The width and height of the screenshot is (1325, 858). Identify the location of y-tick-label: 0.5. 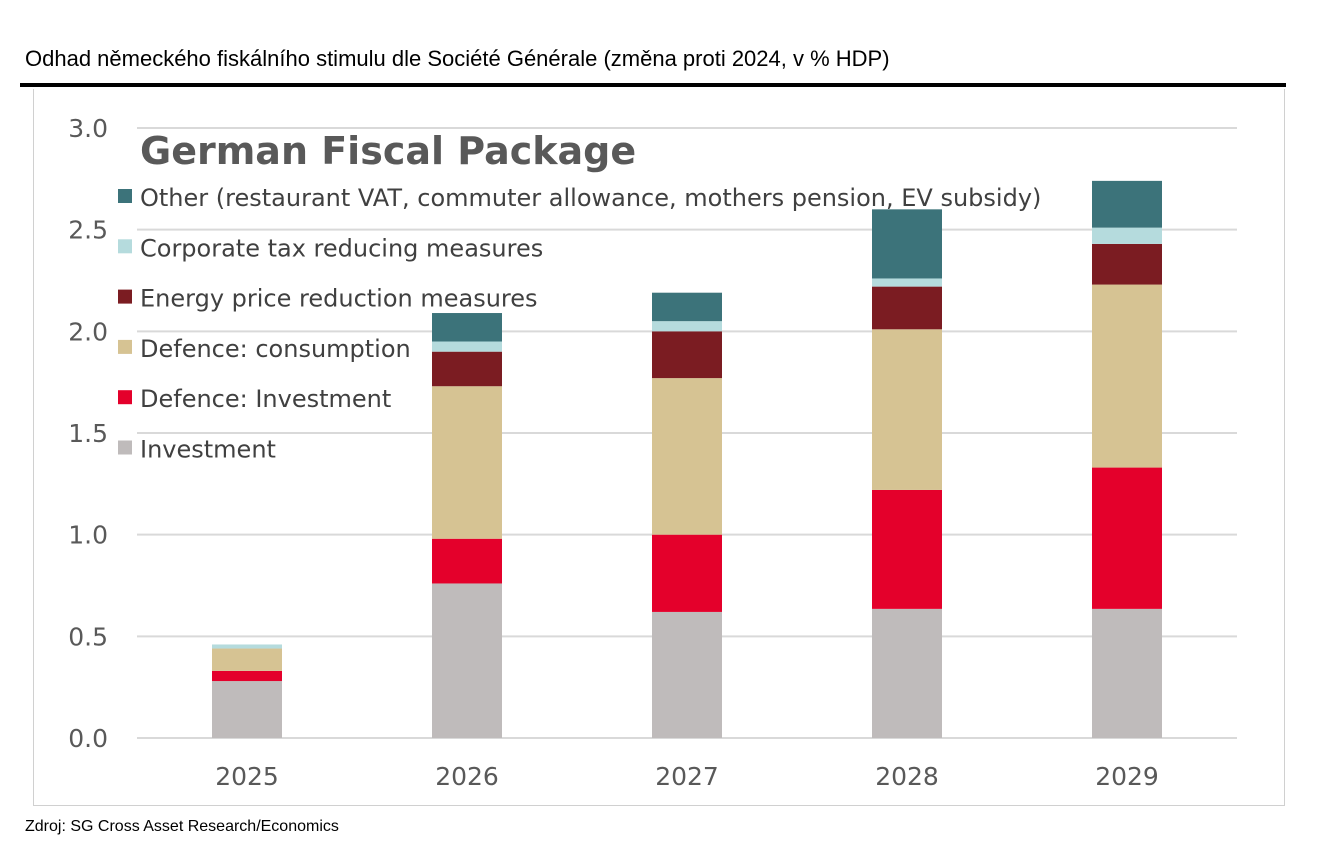
(88, 636).